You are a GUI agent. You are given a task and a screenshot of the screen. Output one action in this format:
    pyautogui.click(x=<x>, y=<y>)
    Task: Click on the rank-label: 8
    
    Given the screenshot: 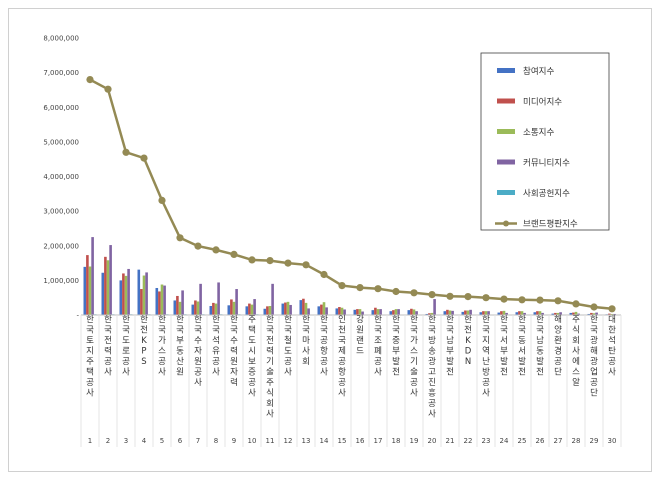 What is the action you would take?
    pyautogui.click(x=216, y=441)
    